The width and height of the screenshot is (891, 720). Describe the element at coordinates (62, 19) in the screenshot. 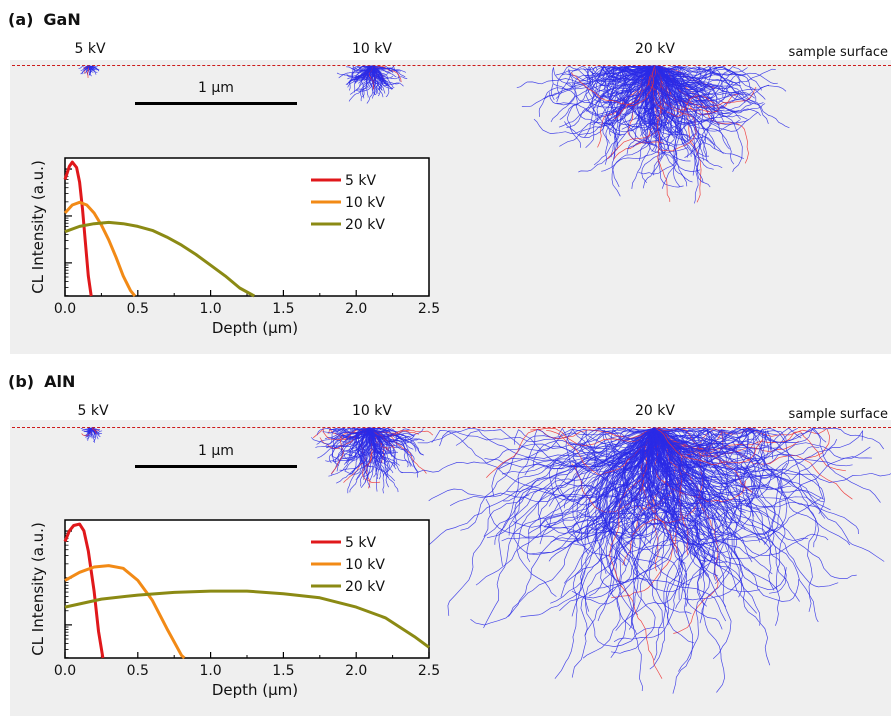

I see `material-name: GaN` at that location.